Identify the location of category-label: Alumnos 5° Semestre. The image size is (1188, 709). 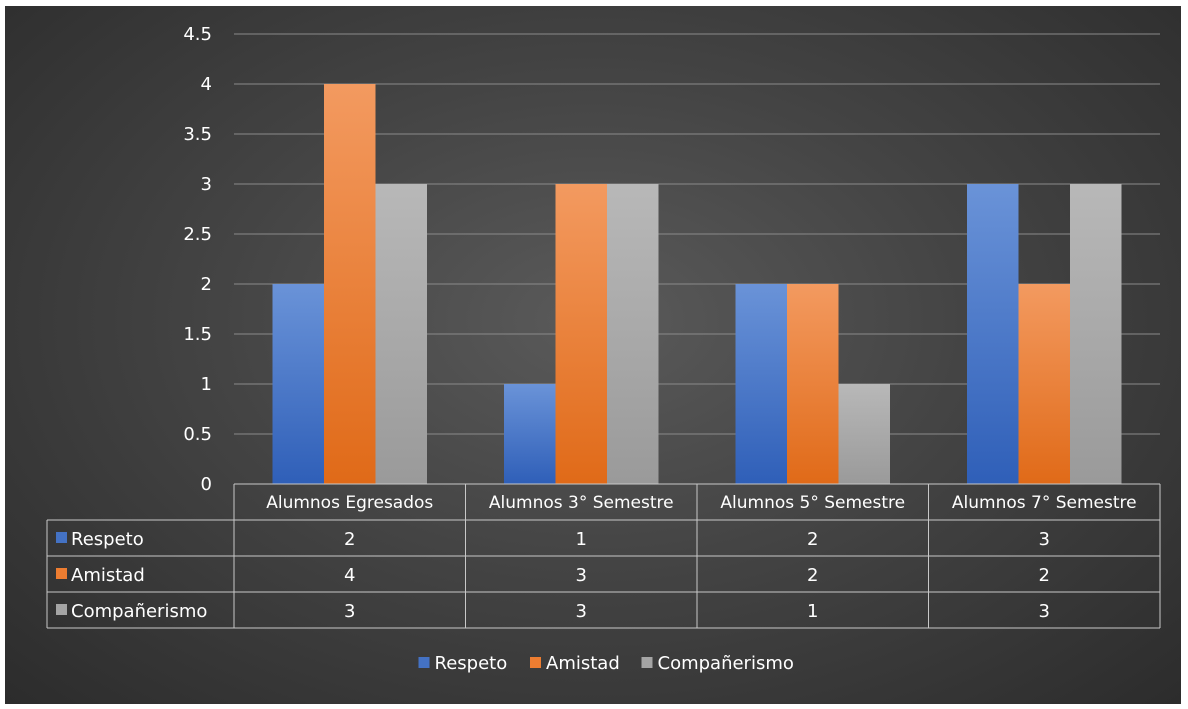
(812, 503).